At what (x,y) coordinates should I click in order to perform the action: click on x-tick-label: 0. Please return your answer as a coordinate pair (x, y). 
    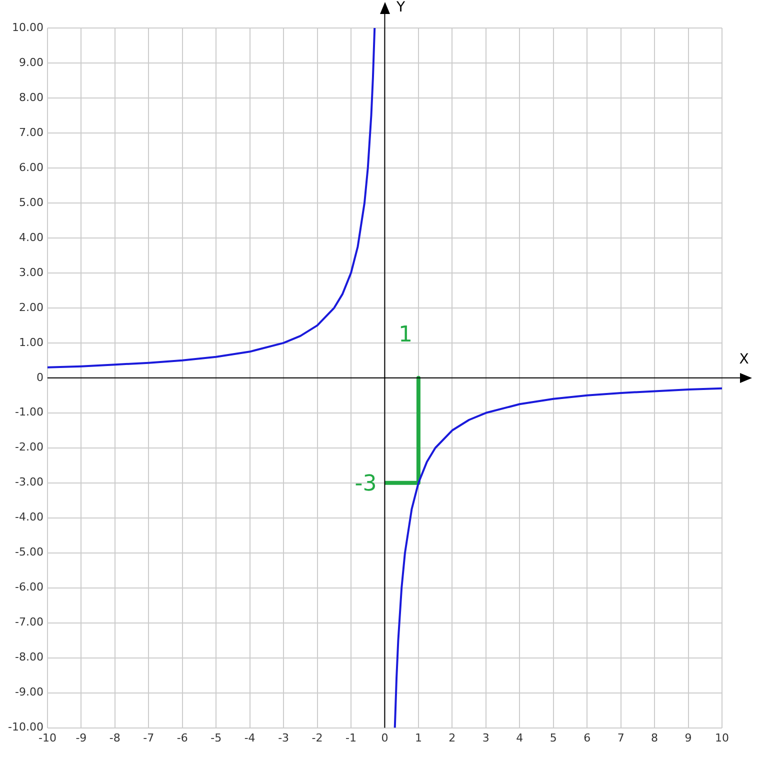
    Looking at the image, I should click on (384, 737).